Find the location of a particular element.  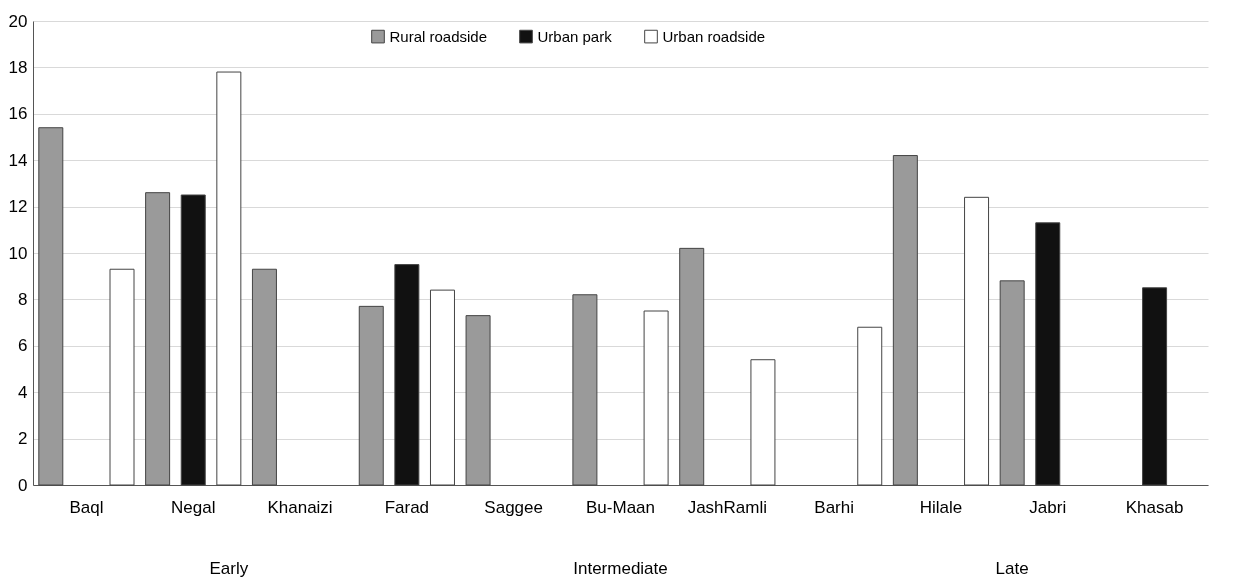

y-tick-label: 14 is located at coordinates (18, 160).